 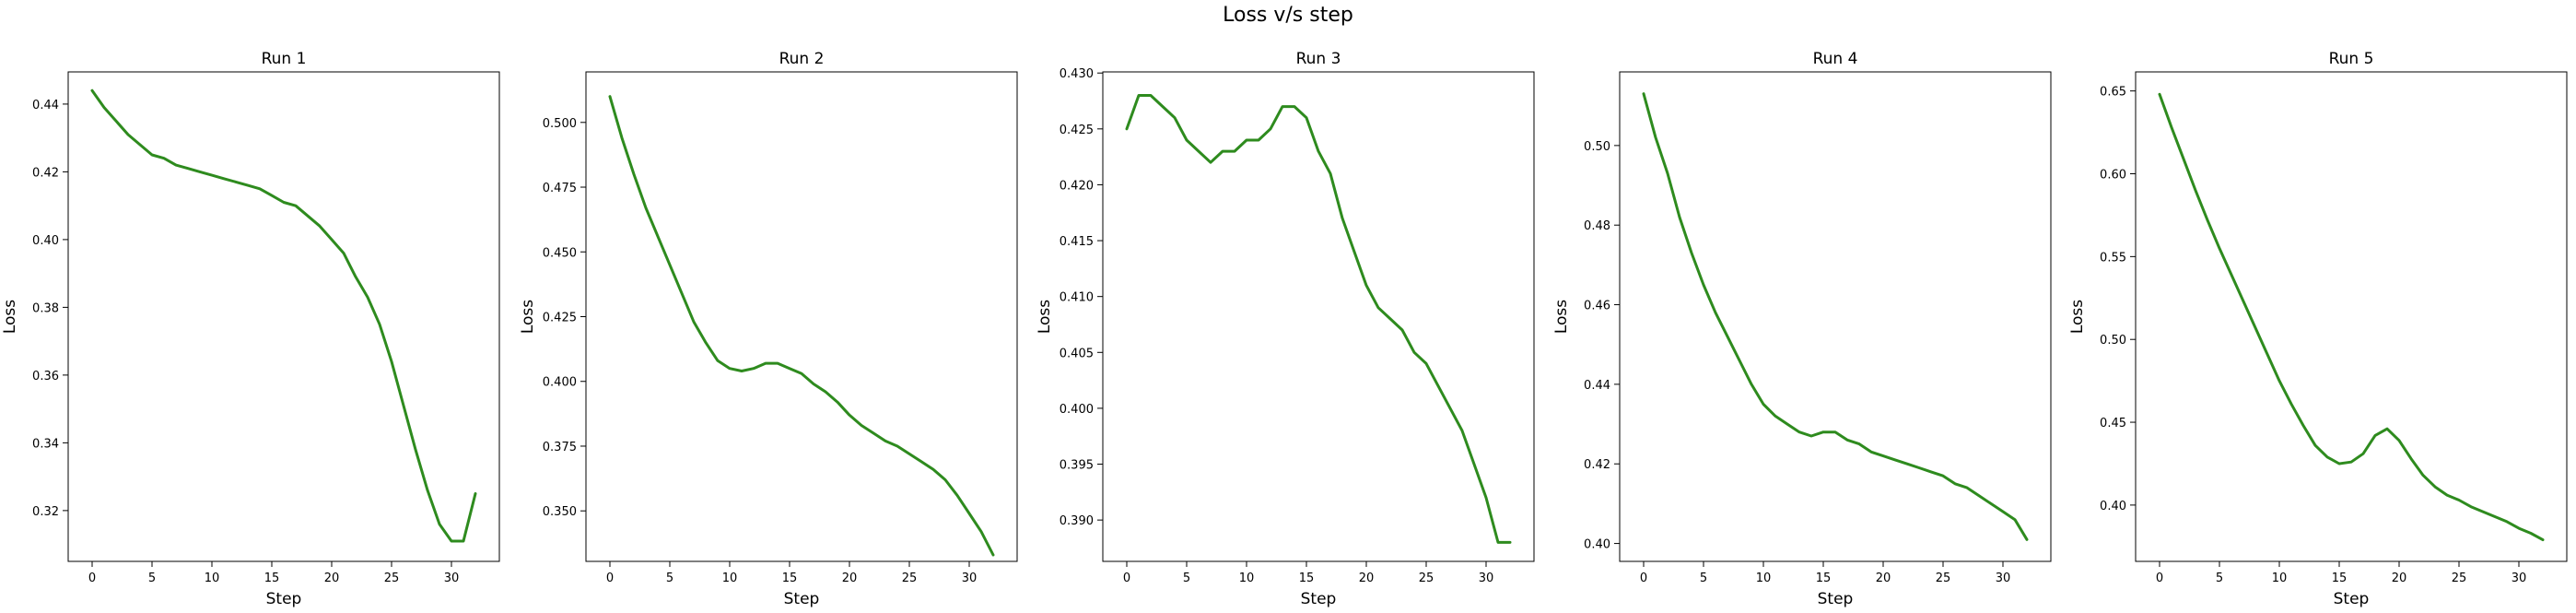 What do you see at coordinates (1288, 16) in the screenshot?
I see `figure-title: Loss v/s step` at bounding box center [1288, 16].